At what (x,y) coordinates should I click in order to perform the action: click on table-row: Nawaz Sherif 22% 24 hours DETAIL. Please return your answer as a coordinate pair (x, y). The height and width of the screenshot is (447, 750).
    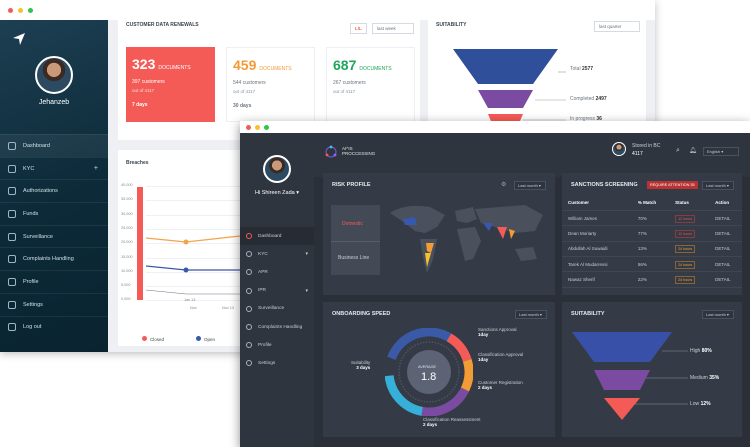
    Looking at the image, I should click on (652, 279).